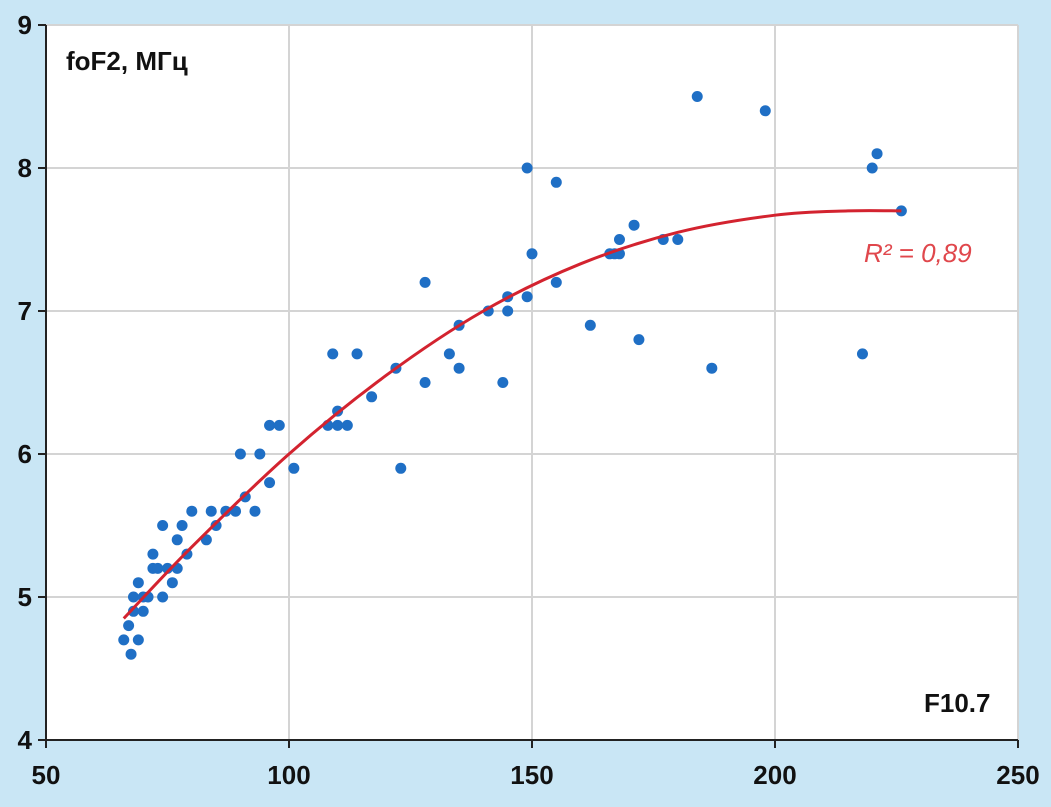 Image resolution: width=1051 pixels, height=807 pixels. What do you see at coordinates (25, 168) in the screenshot?
I see `y-tick-label-8: 8` at bounding box center [25, 168].